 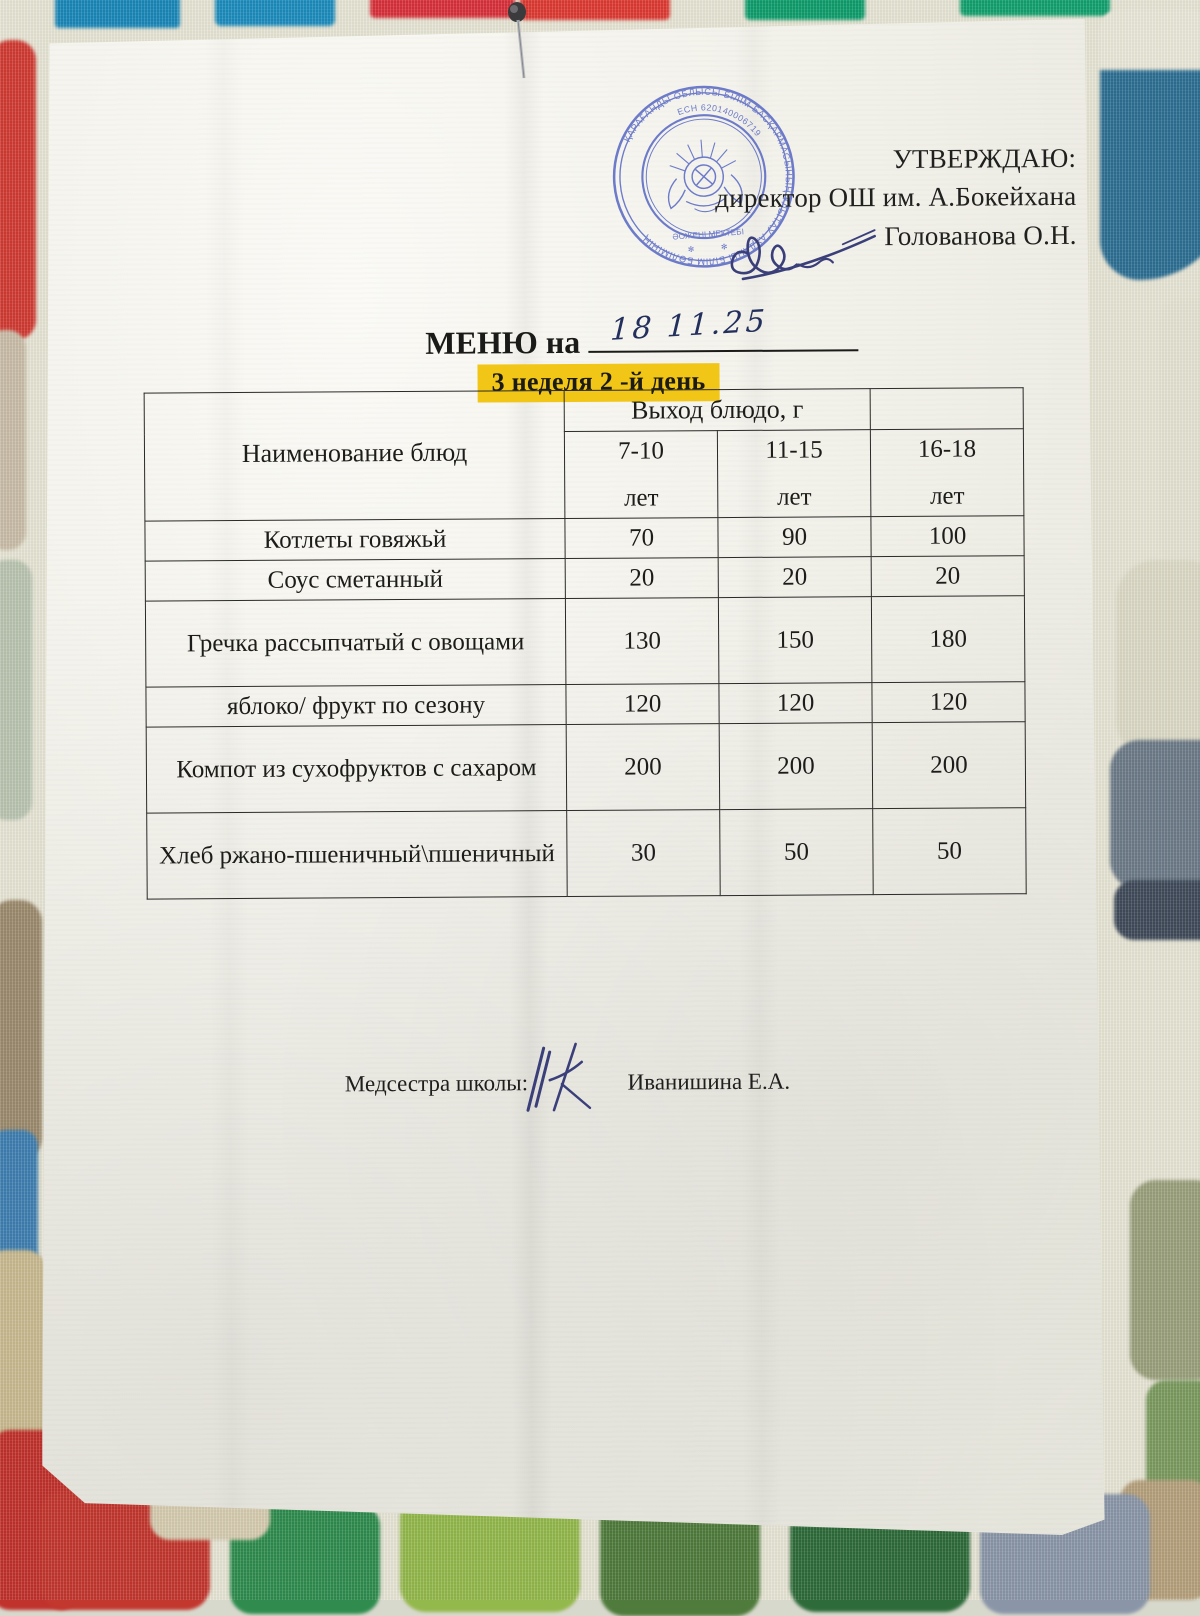 What do you see at coordinates (947, 473) in the screenshot?
I see `header-age-16-18: 16-18 лет` at bounding box center [947, 473].